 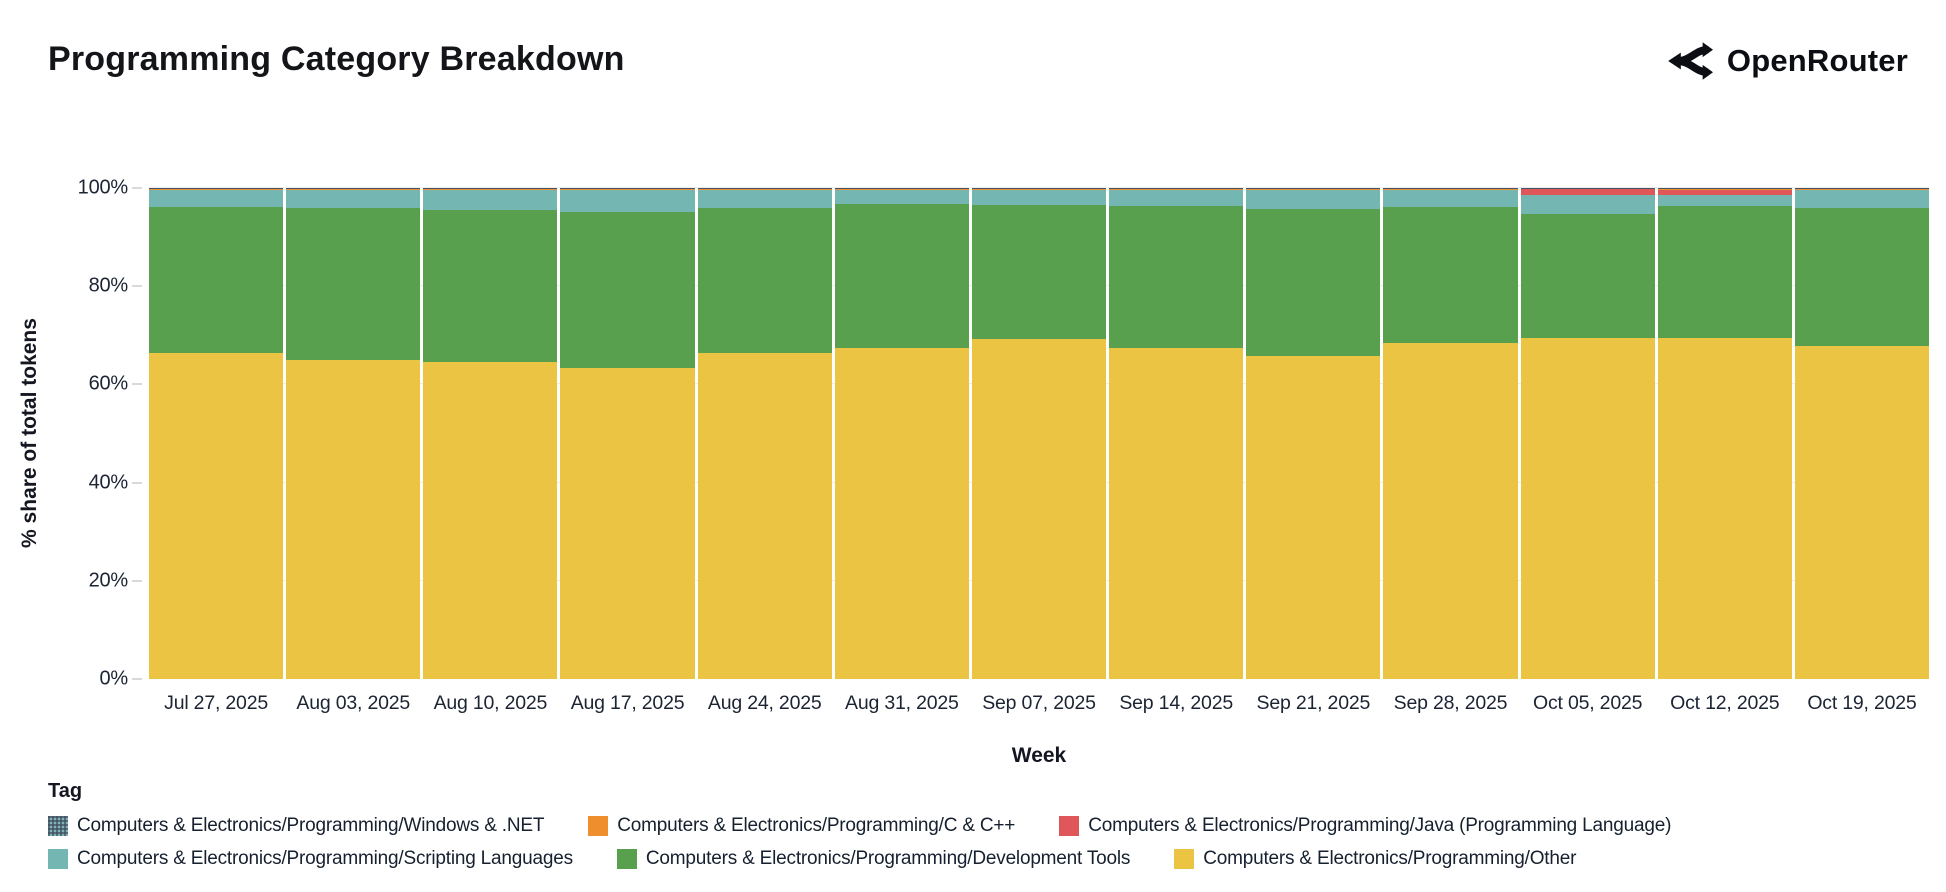 What do you see at coordinates (108, 580) in the screenshot?
I see `y-tick-label: 20%` at bounding box center [108, 580].